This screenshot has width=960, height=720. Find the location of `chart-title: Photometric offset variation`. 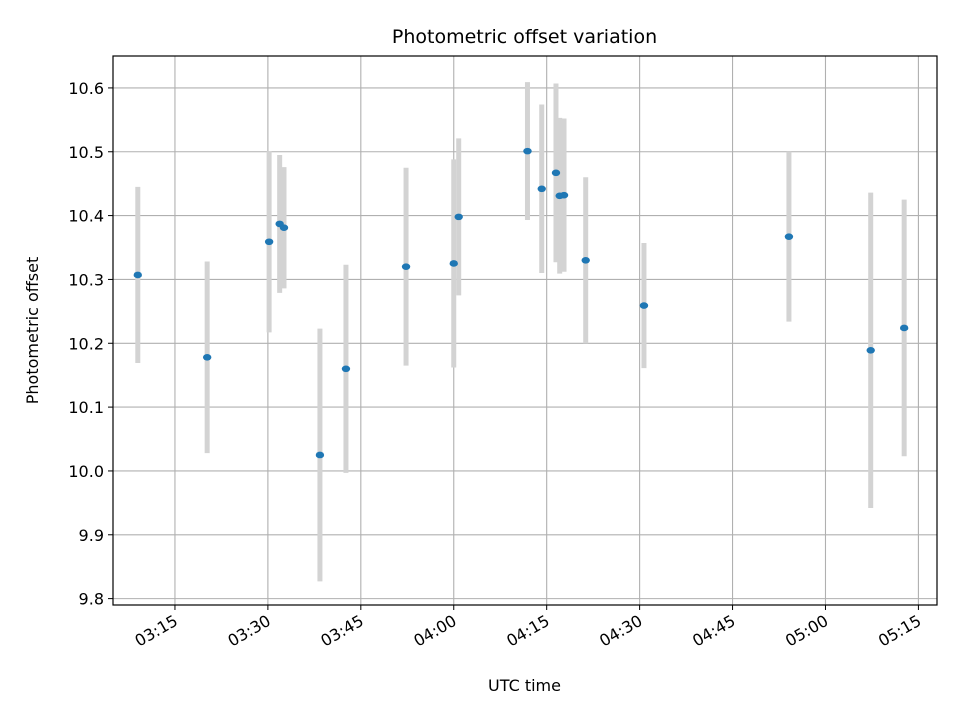

chart-title: Photometric offset variation is located at coordinates (524, 37).